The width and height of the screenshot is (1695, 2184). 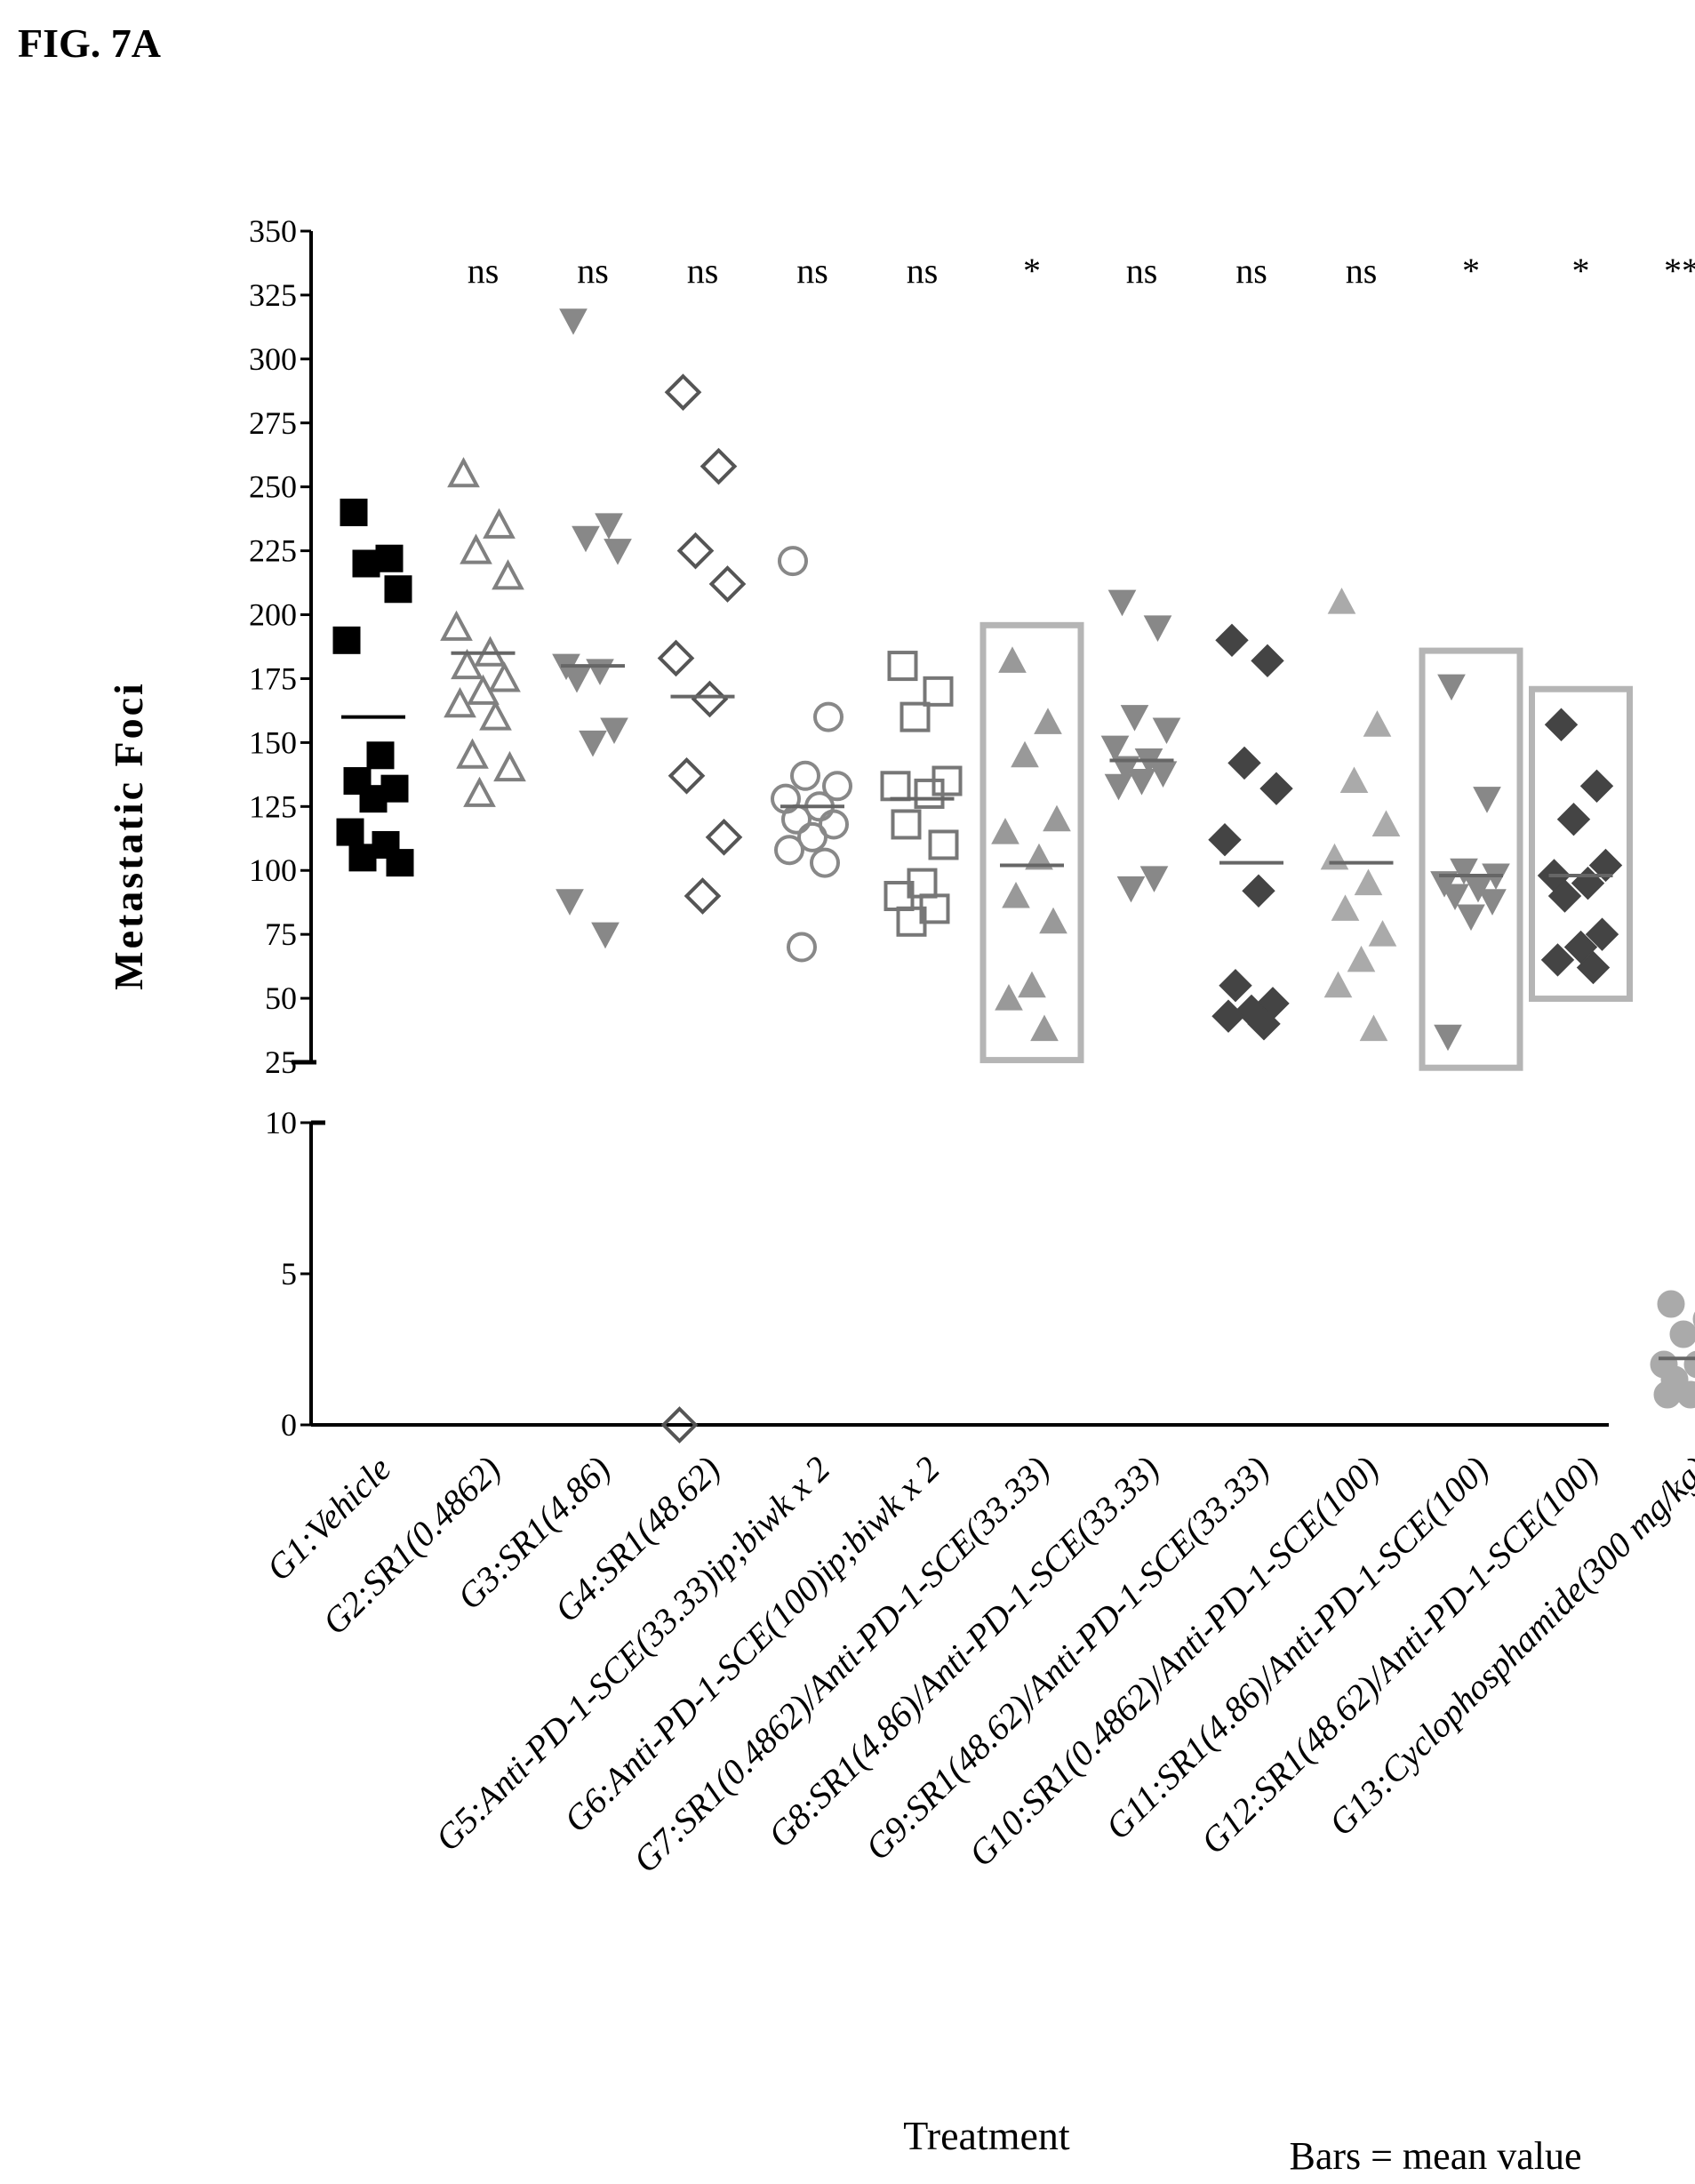 What do you see at coordinates (273, 423) in the screenshot?
I see `y-tick-label: 275` at bounding box center [273, 423].